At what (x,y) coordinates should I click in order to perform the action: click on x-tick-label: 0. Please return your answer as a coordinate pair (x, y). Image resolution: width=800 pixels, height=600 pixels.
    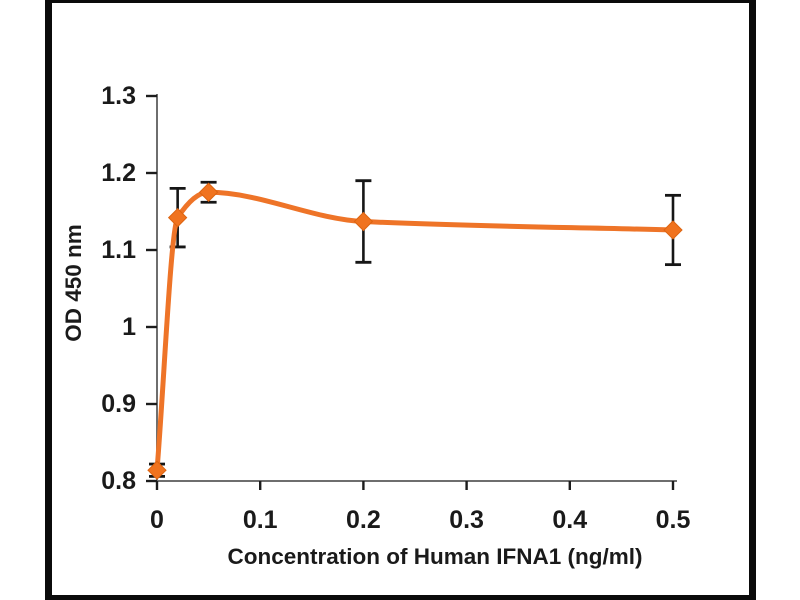
    Looking at the image, I should click on (157, 520).